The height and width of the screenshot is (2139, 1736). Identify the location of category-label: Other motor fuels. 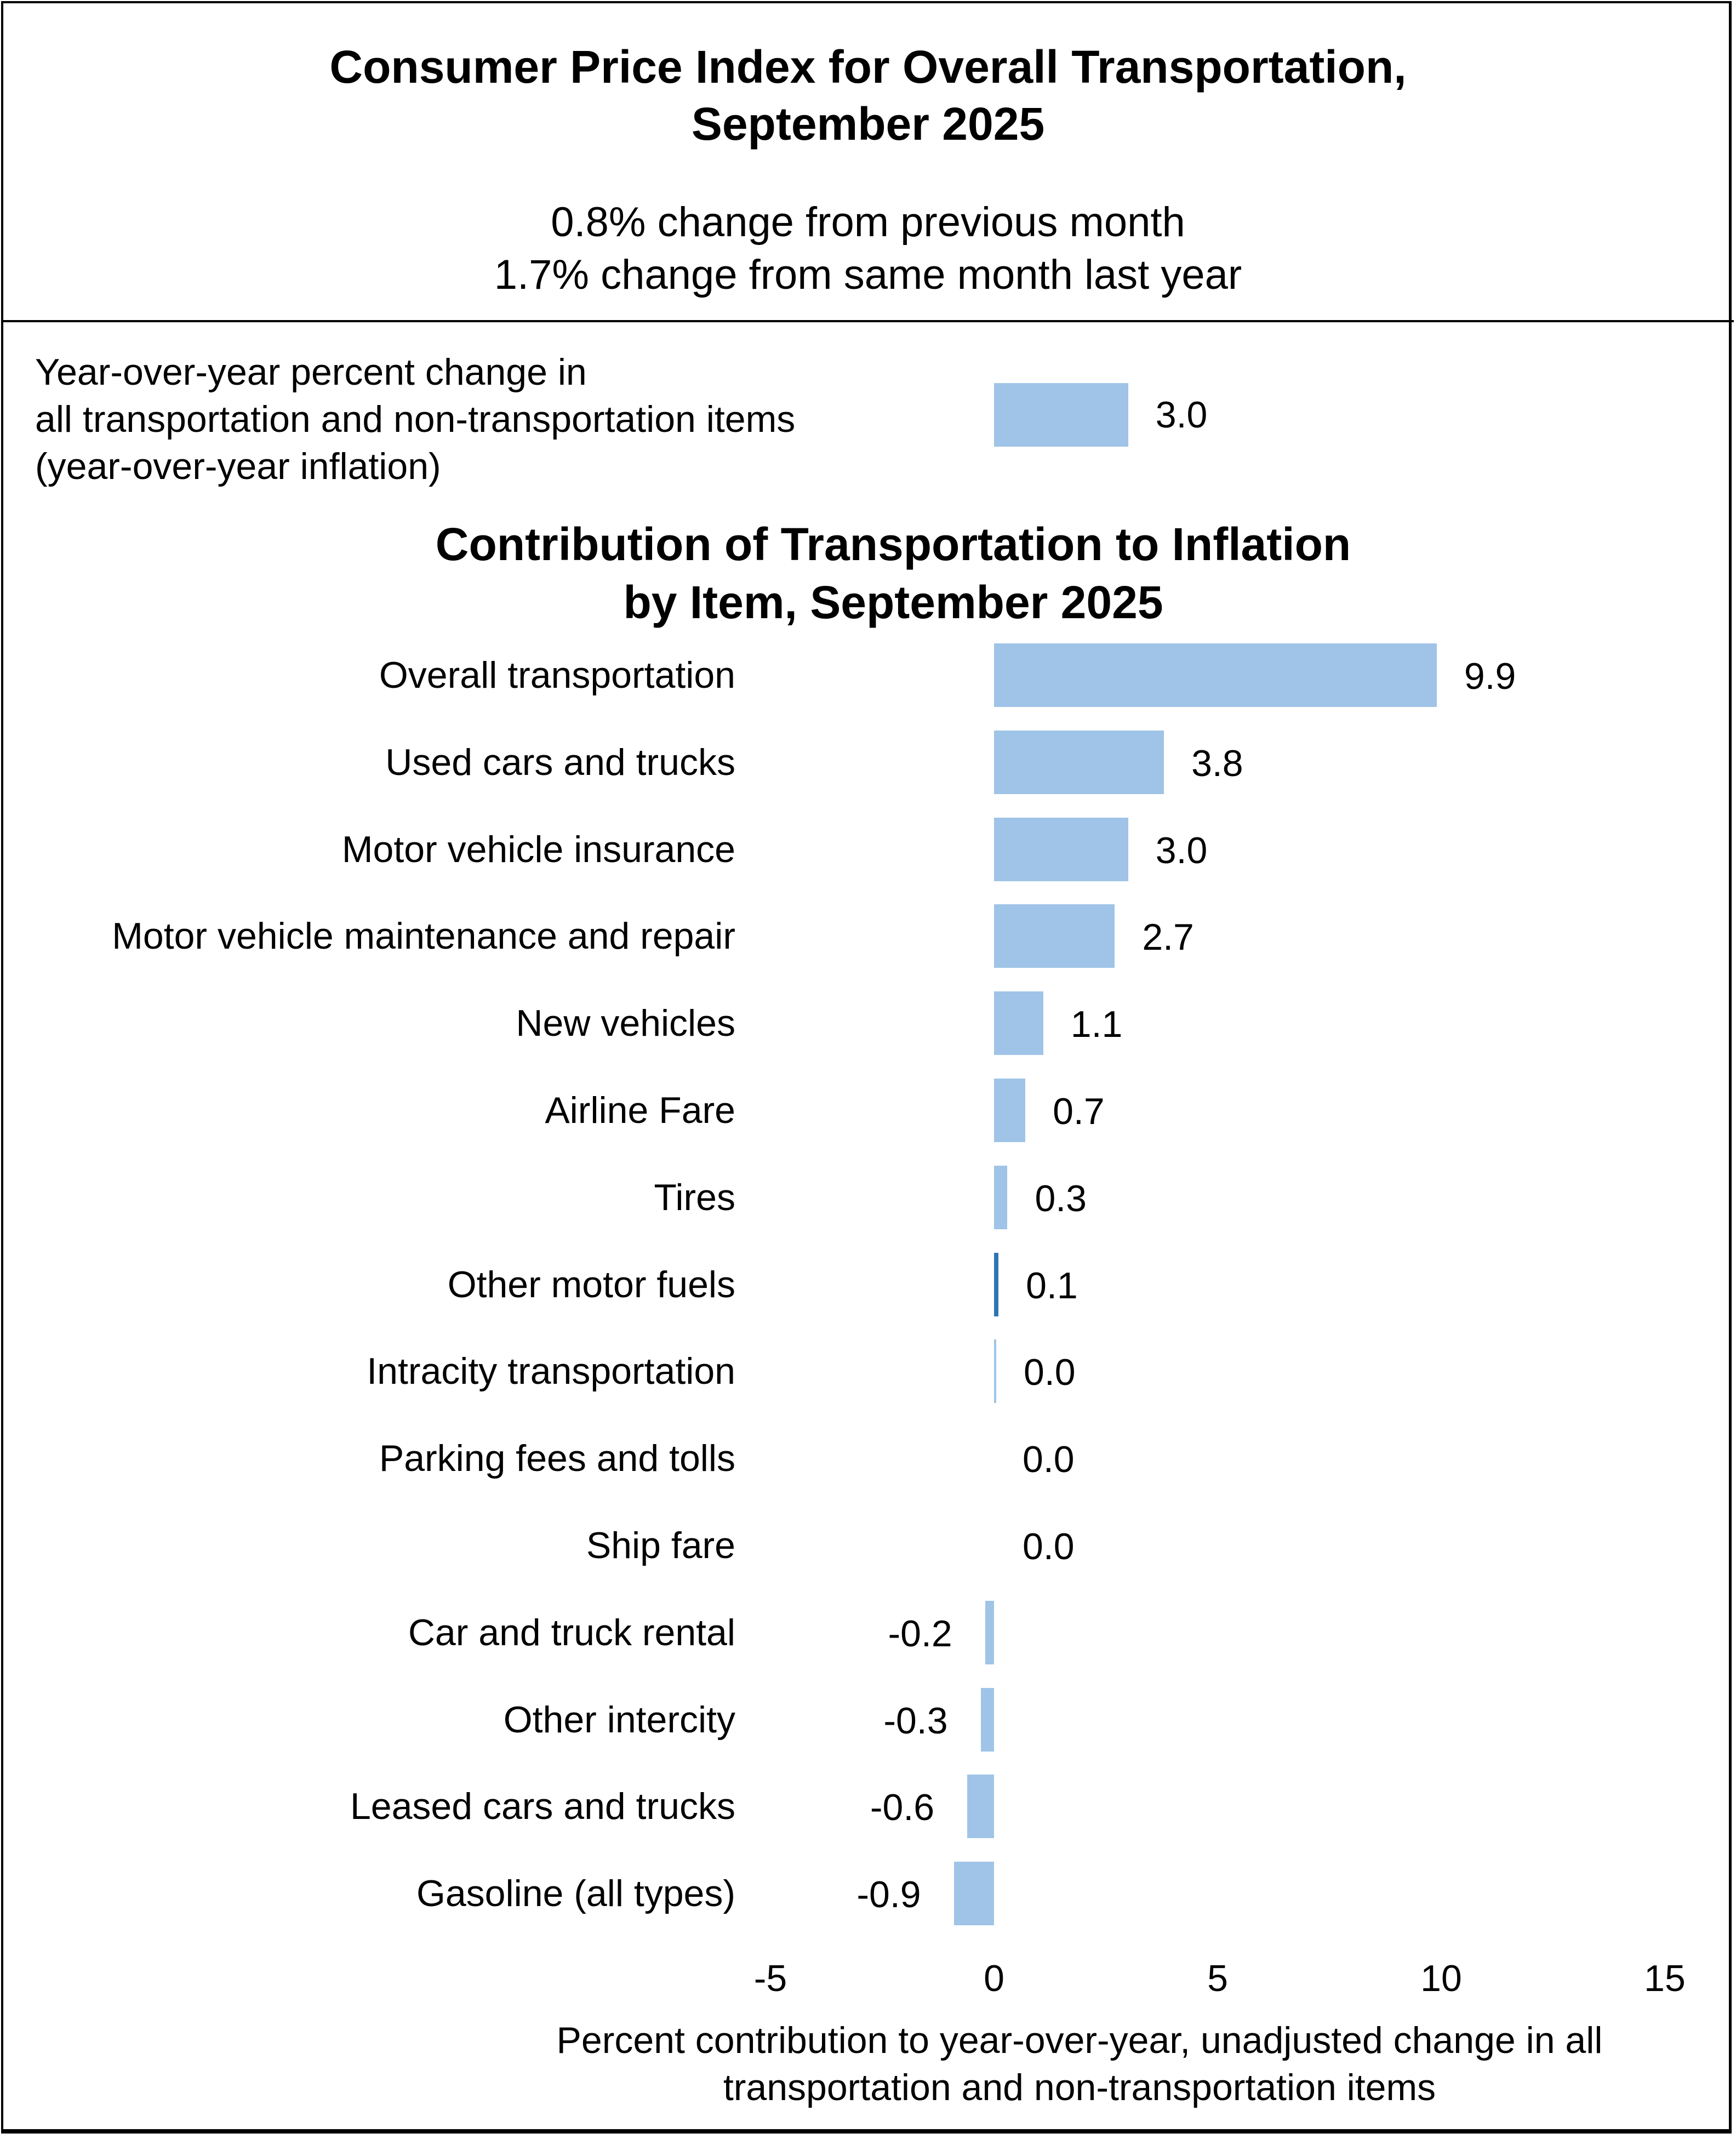
(591, 1284).